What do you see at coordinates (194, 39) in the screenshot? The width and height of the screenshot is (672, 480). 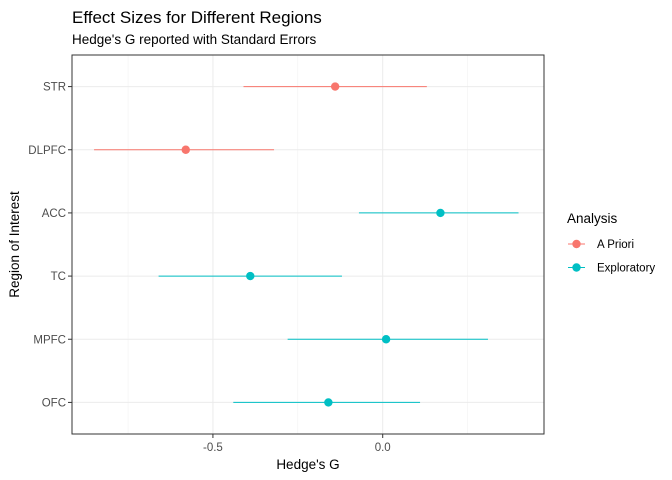 I see `chart-subtitle: Hedge's G reported with Standard Errors` at bounding box center [194, 39].